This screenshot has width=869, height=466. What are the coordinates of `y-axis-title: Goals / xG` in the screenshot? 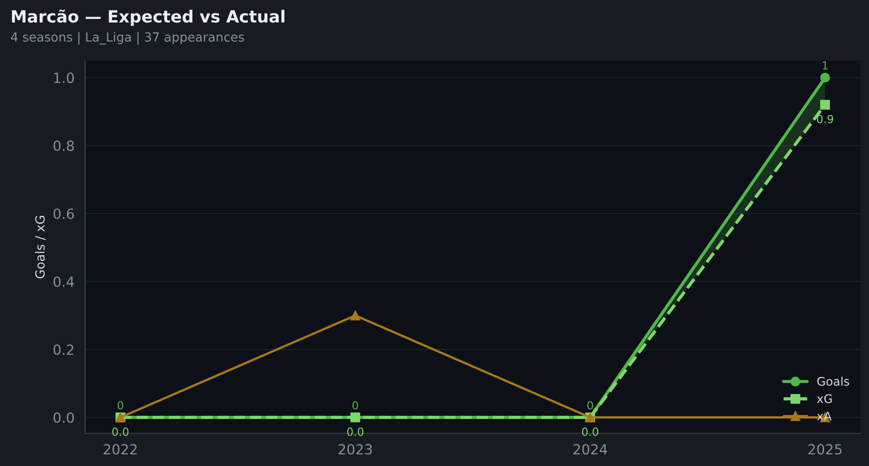 It's located at (40, 247).